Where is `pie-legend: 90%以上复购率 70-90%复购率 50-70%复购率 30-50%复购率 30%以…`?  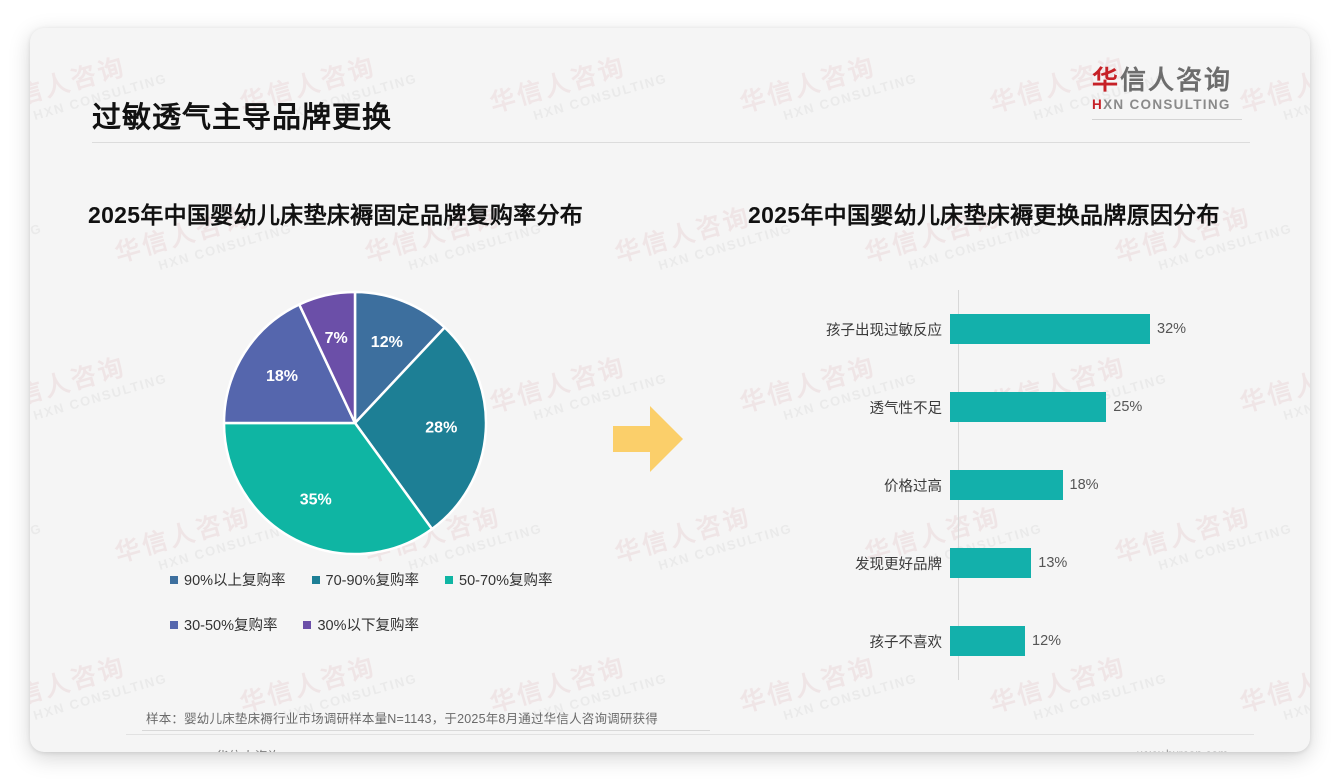 pie-legend: 90%以上复购率 70-90%复购率 50-70%复购率 30-50%复购率 30%以… is located at coordinates (385, 614).